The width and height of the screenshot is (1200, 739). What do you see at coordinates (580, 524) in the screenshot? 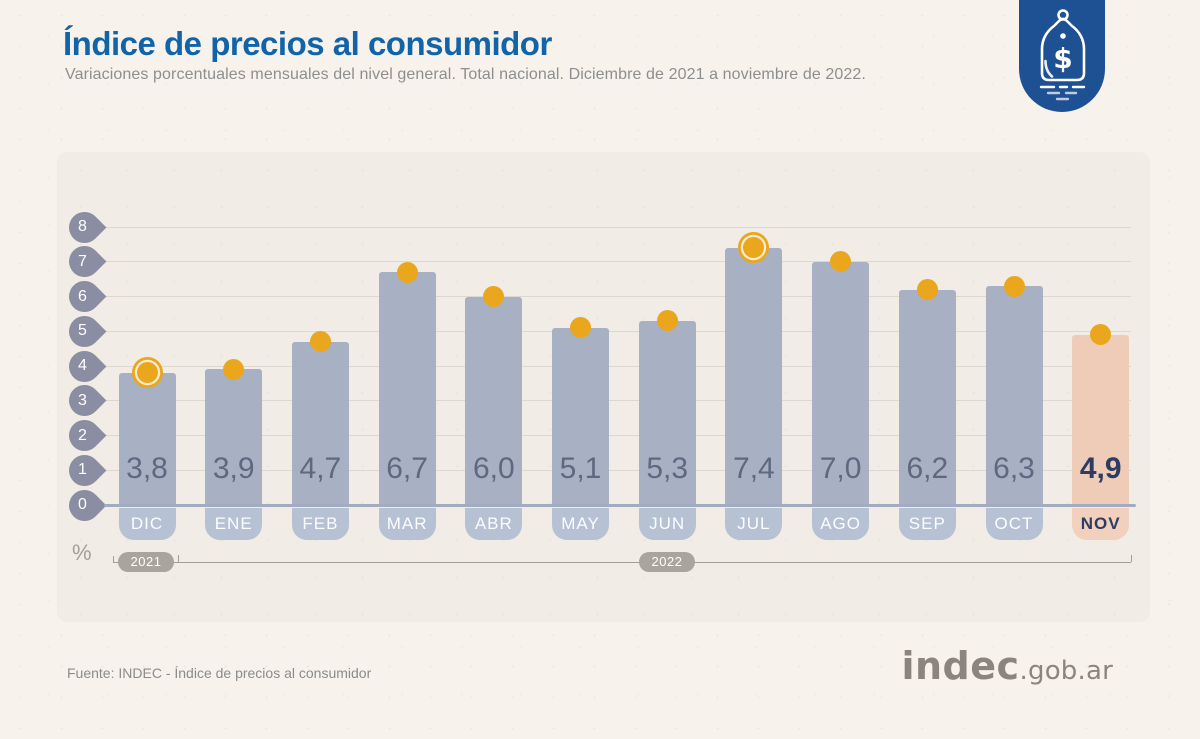
I see `month-label-may: MAY` at bounding box center [580, 524].